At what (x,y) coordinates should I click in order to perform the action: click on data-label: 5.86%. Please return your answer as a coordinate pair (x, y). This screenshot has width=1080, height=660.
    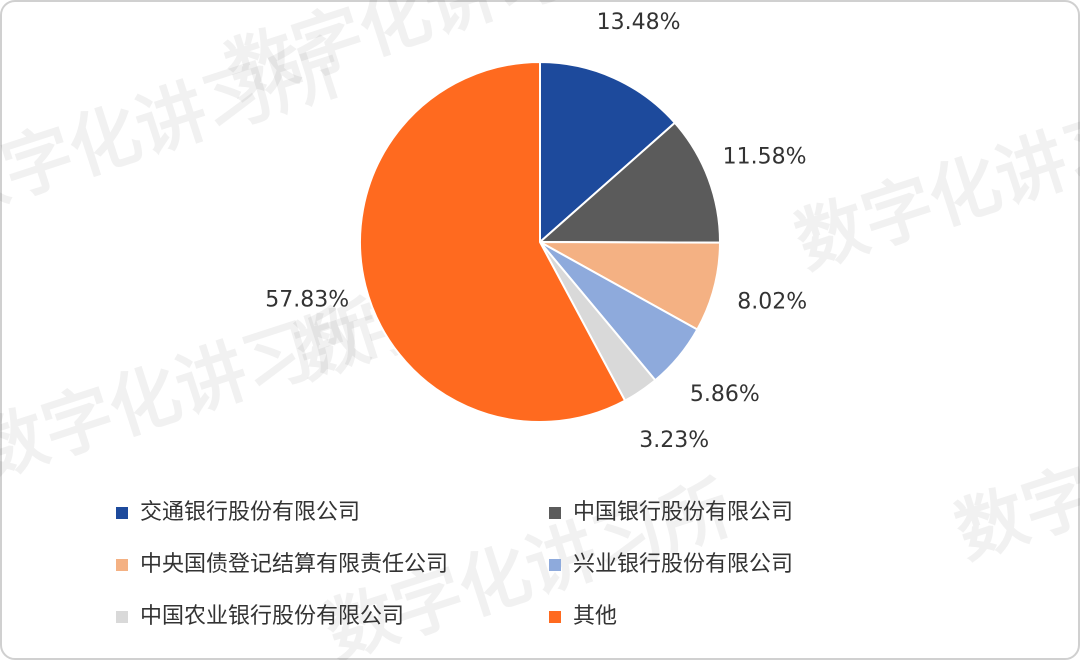
    Looking at the image, I should click on (725, 394).